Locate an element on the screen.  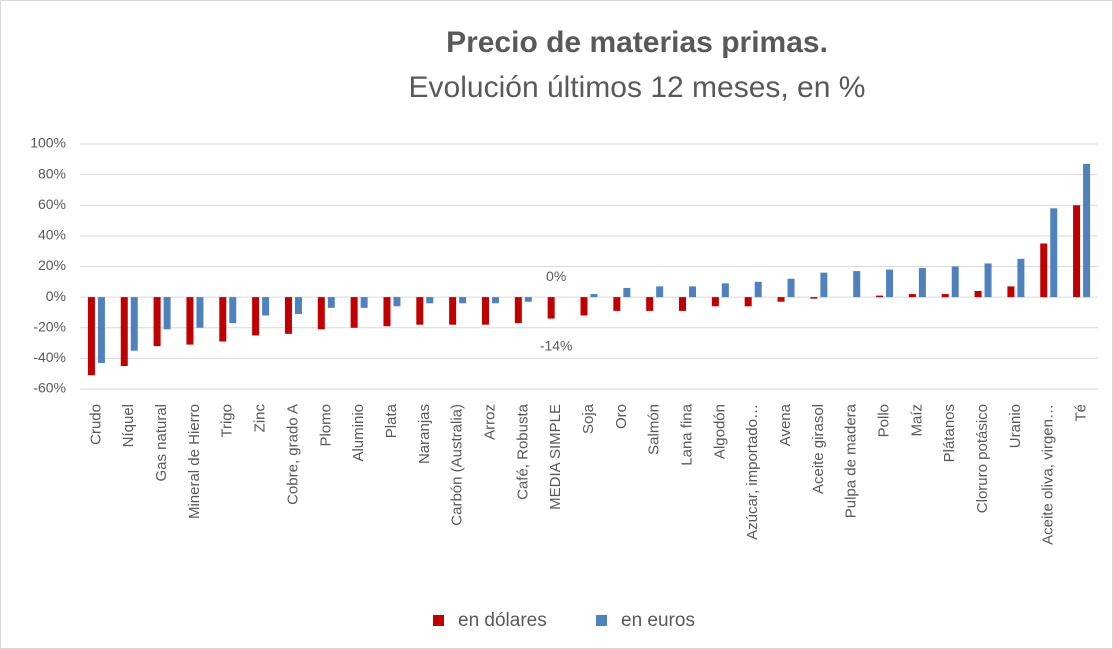
legend-label: en dólares is located at coordinates (502, 620).